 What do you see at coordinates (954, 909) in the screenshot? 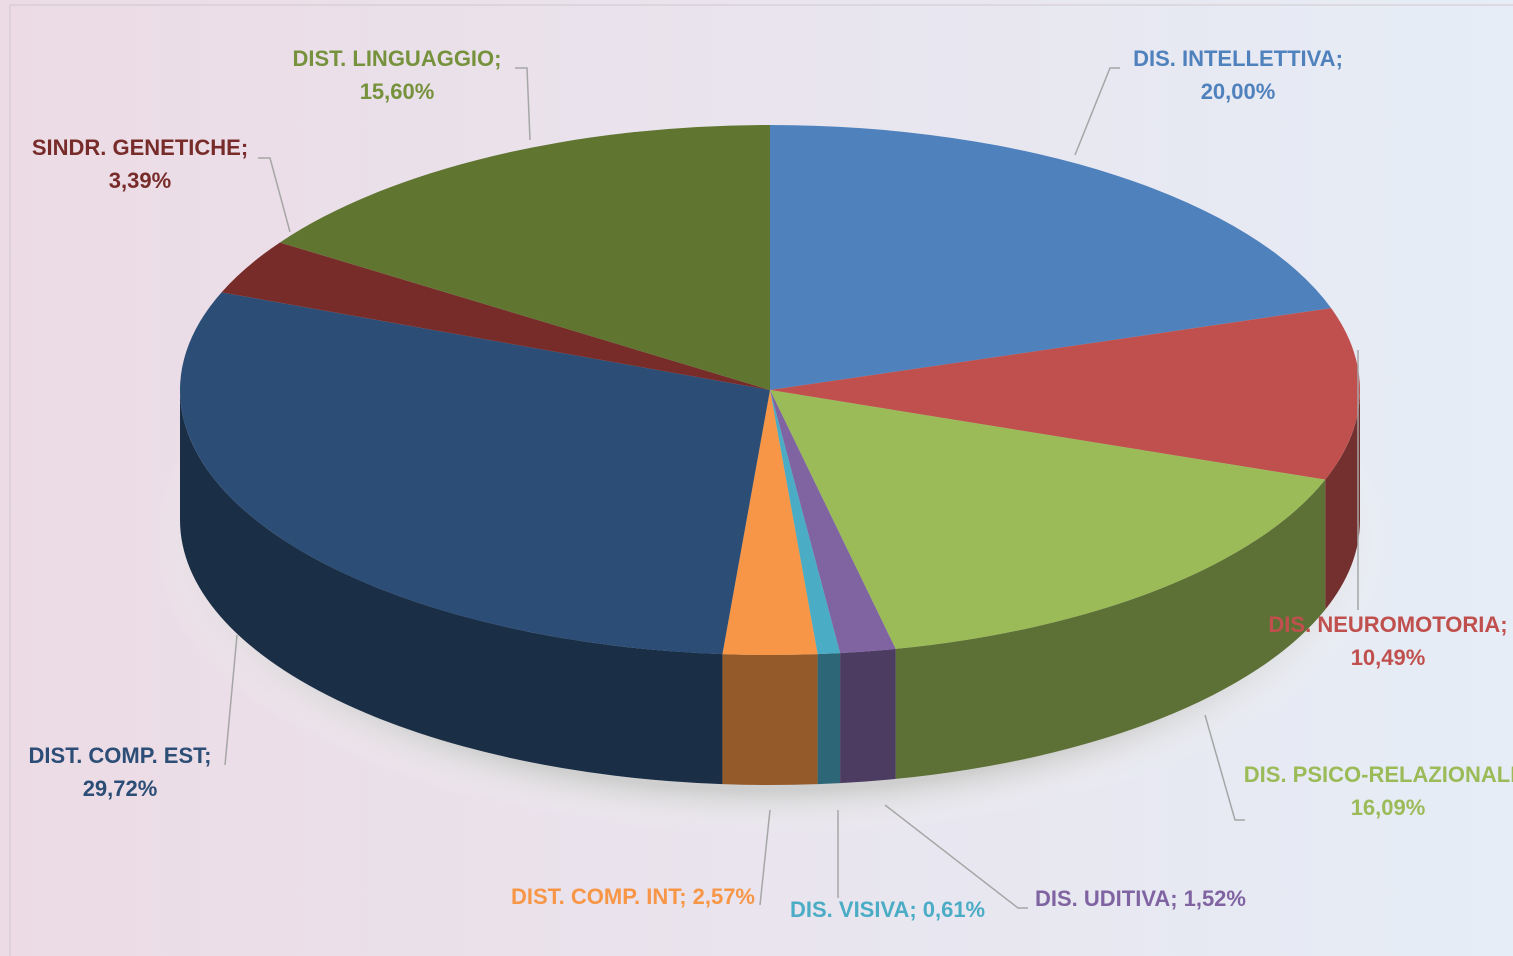
I see `value-label: 0,61%` at bounding box center [954, 909].